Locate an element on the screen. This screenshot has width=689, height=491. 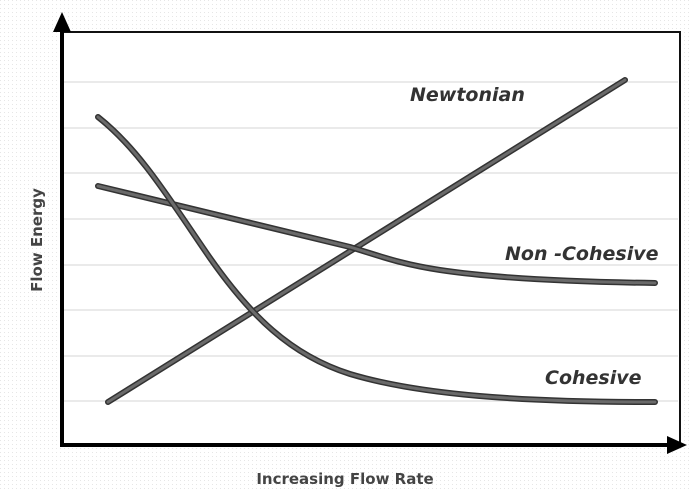
curve-label: Cohesive is located at coordinates (593, 378).